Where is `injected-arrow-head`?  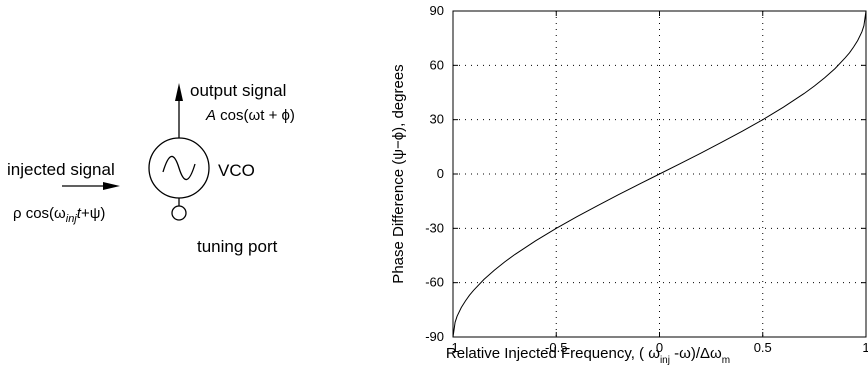
injected-arrow-head is located at coordinates (111, 186).